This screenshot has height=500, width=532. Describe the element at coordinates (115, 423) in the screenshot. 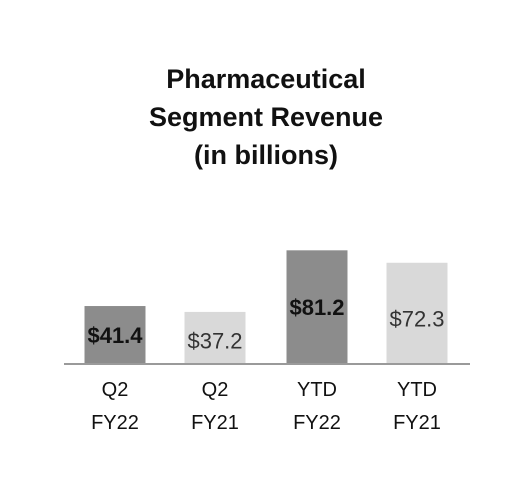

I see `x-tick-label-1-line-2: FY22` at that location.